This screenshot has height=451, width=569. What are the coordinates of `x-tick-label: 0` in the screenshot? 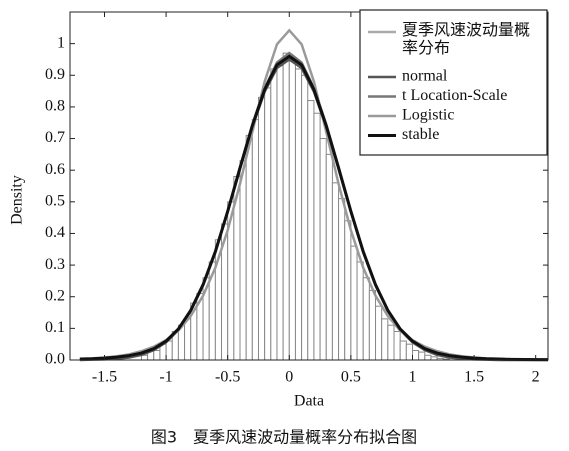 It's located at (289, 377).